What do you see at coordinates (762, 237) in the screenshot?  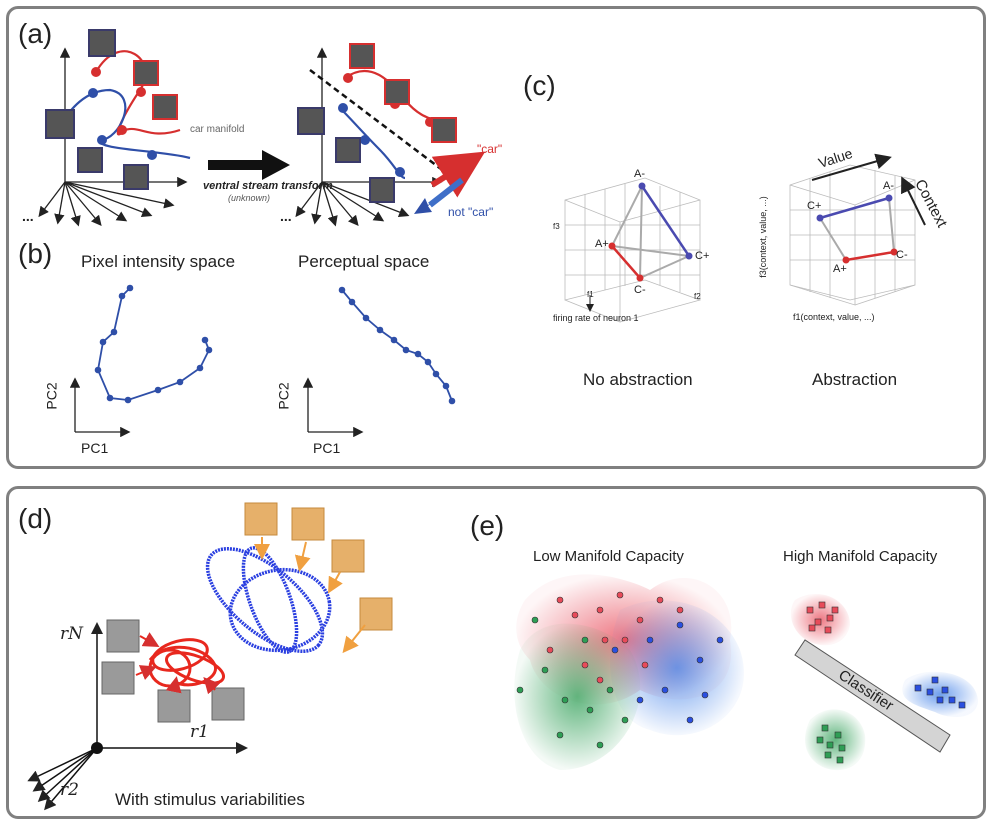 I see `abs-f3-label: f3(context, value, ...)` at bounding box center [762, 237].